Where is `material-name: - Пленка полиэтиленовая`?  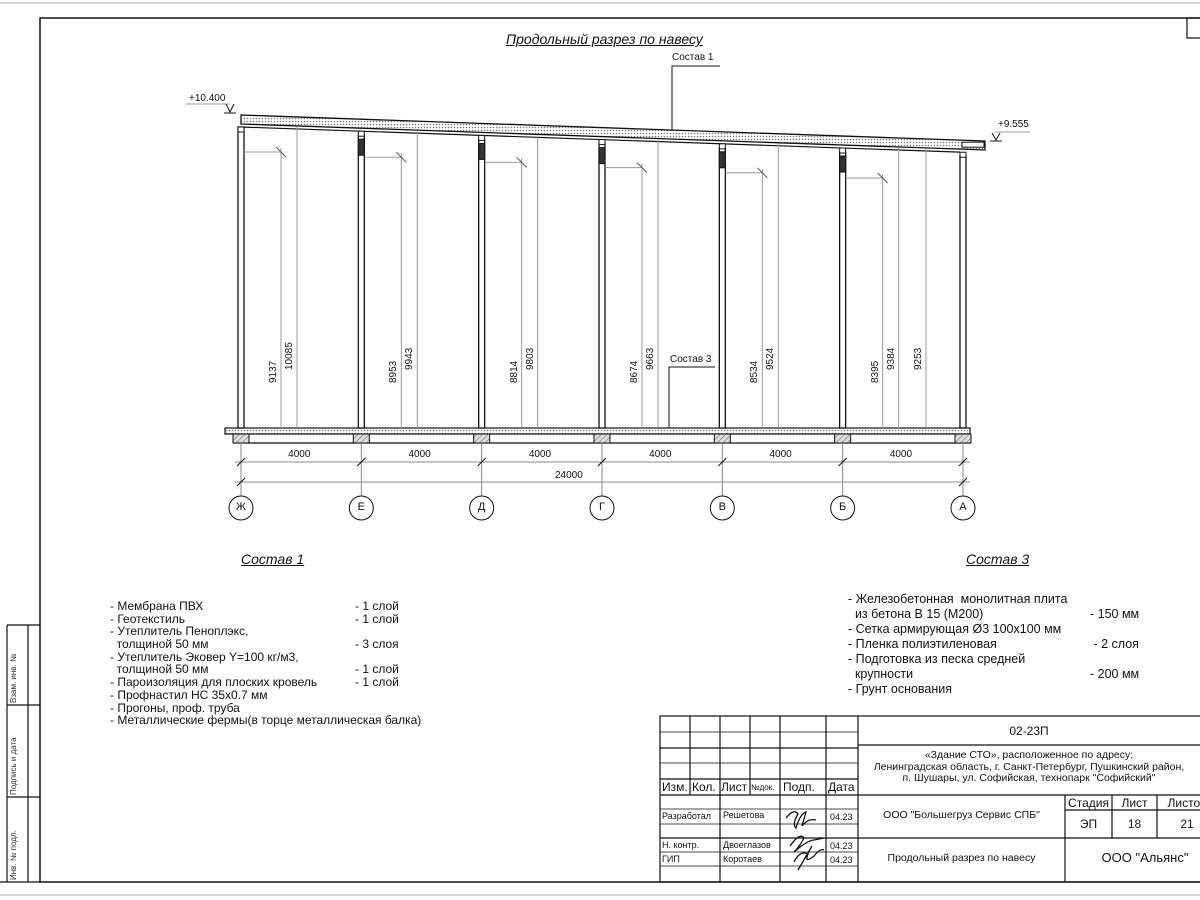
material-name: - Пленка полиэтиленовая is located at coordinates (922, 644).